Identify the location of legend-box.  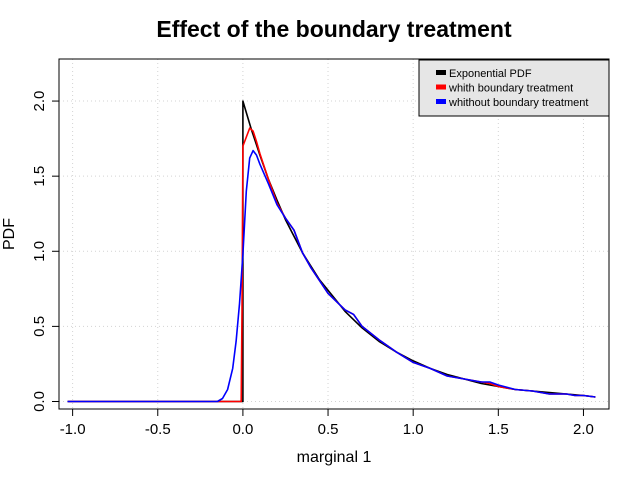
(514, 88).